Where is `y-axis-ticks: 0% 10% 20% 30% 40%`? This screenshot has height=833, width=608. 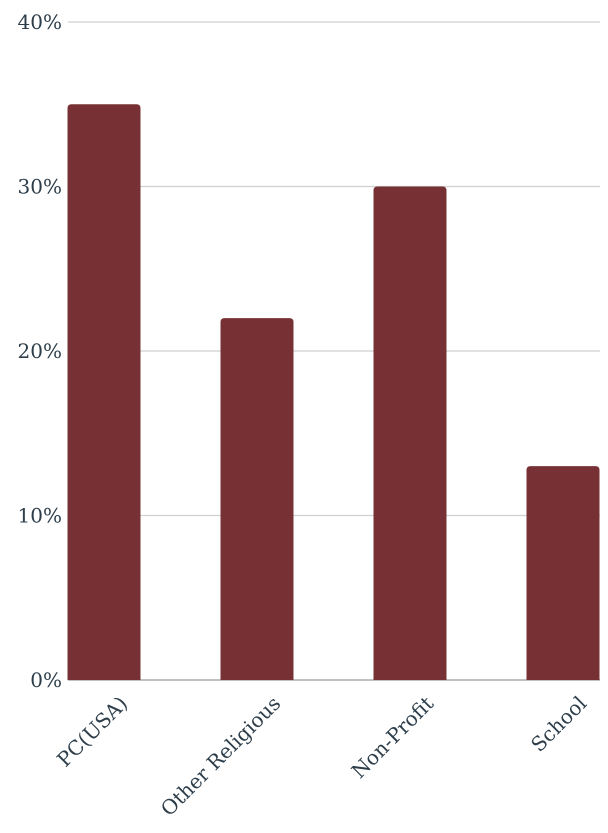 y-axis-ticks: 0% 10% 20% 30% 40% is located at coordinates (40, 351).